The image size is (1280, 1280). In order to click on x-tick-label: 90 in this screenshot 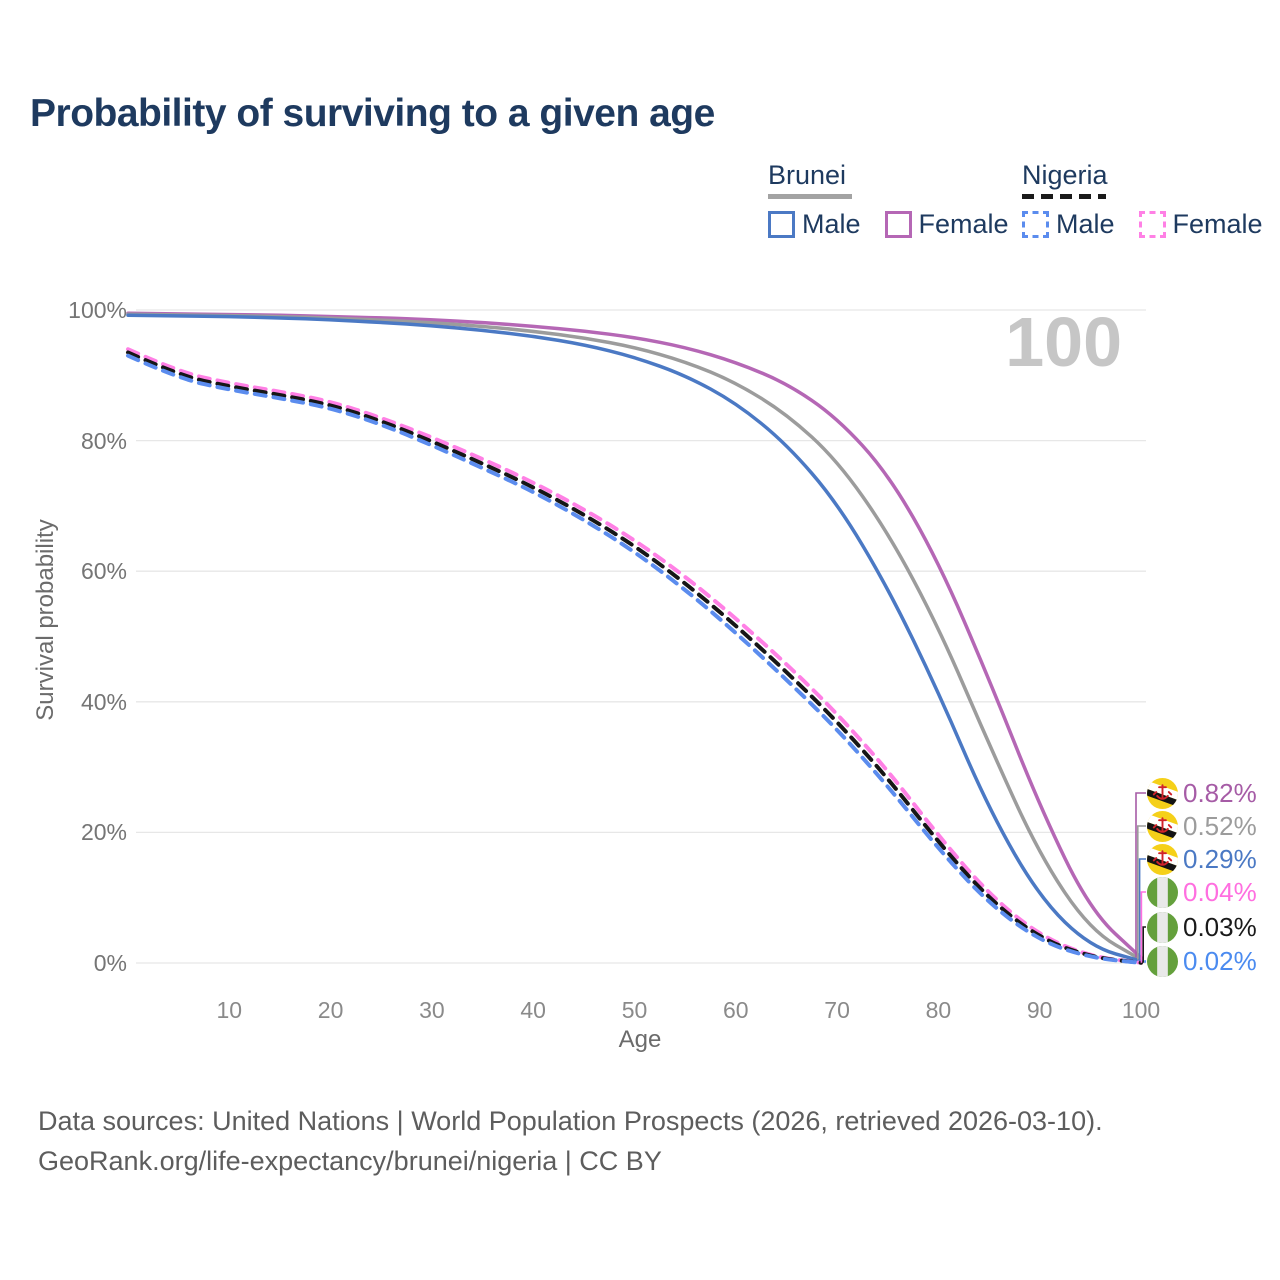, I will do `click(1039, 1010)`.